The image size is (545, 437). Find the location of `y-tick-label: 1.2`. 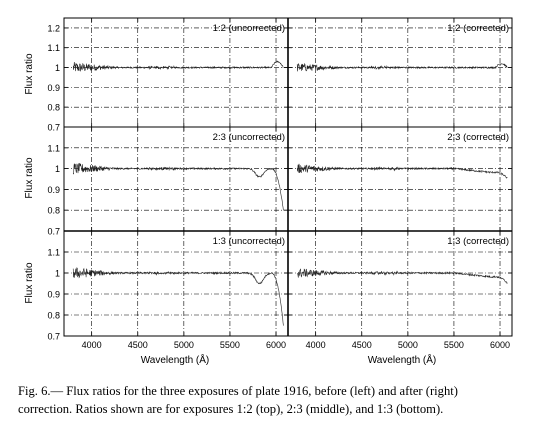

y-tick-label: 1.2 is located at coordinates (53, 28).